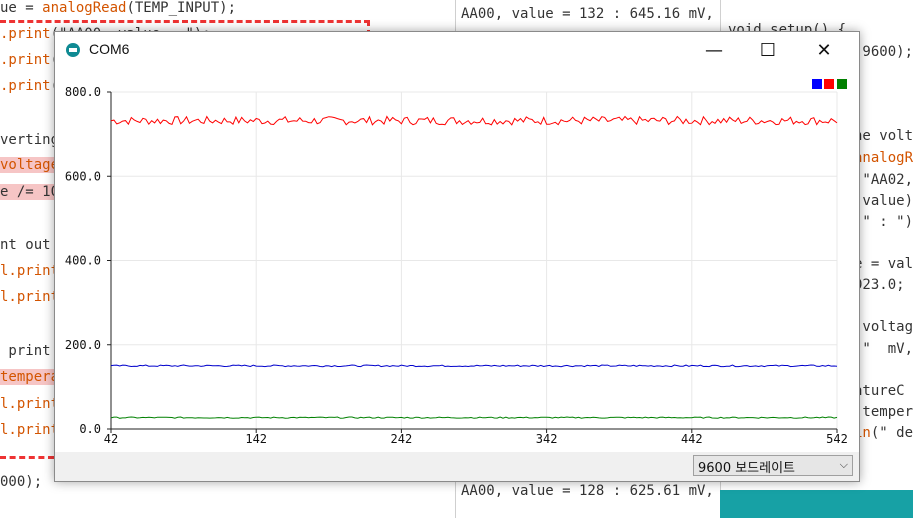 Image resolution: width=913 pixels, height=518 pixels. What do you see at coordinates (824, 50) in the screenshot?
I see `close-button: ✕` at bounding box center [824, 50].